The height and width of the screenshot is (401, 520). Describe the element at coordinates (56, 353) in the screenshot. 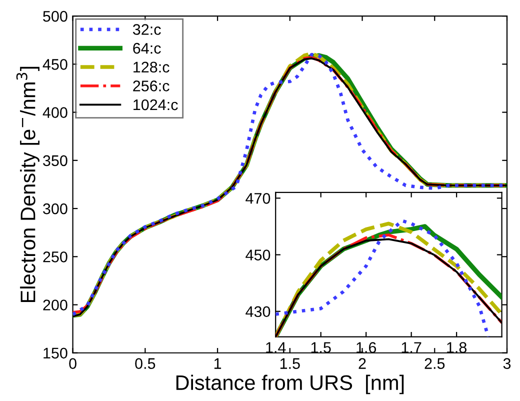

I see `y-tick-label: 150` at that location.